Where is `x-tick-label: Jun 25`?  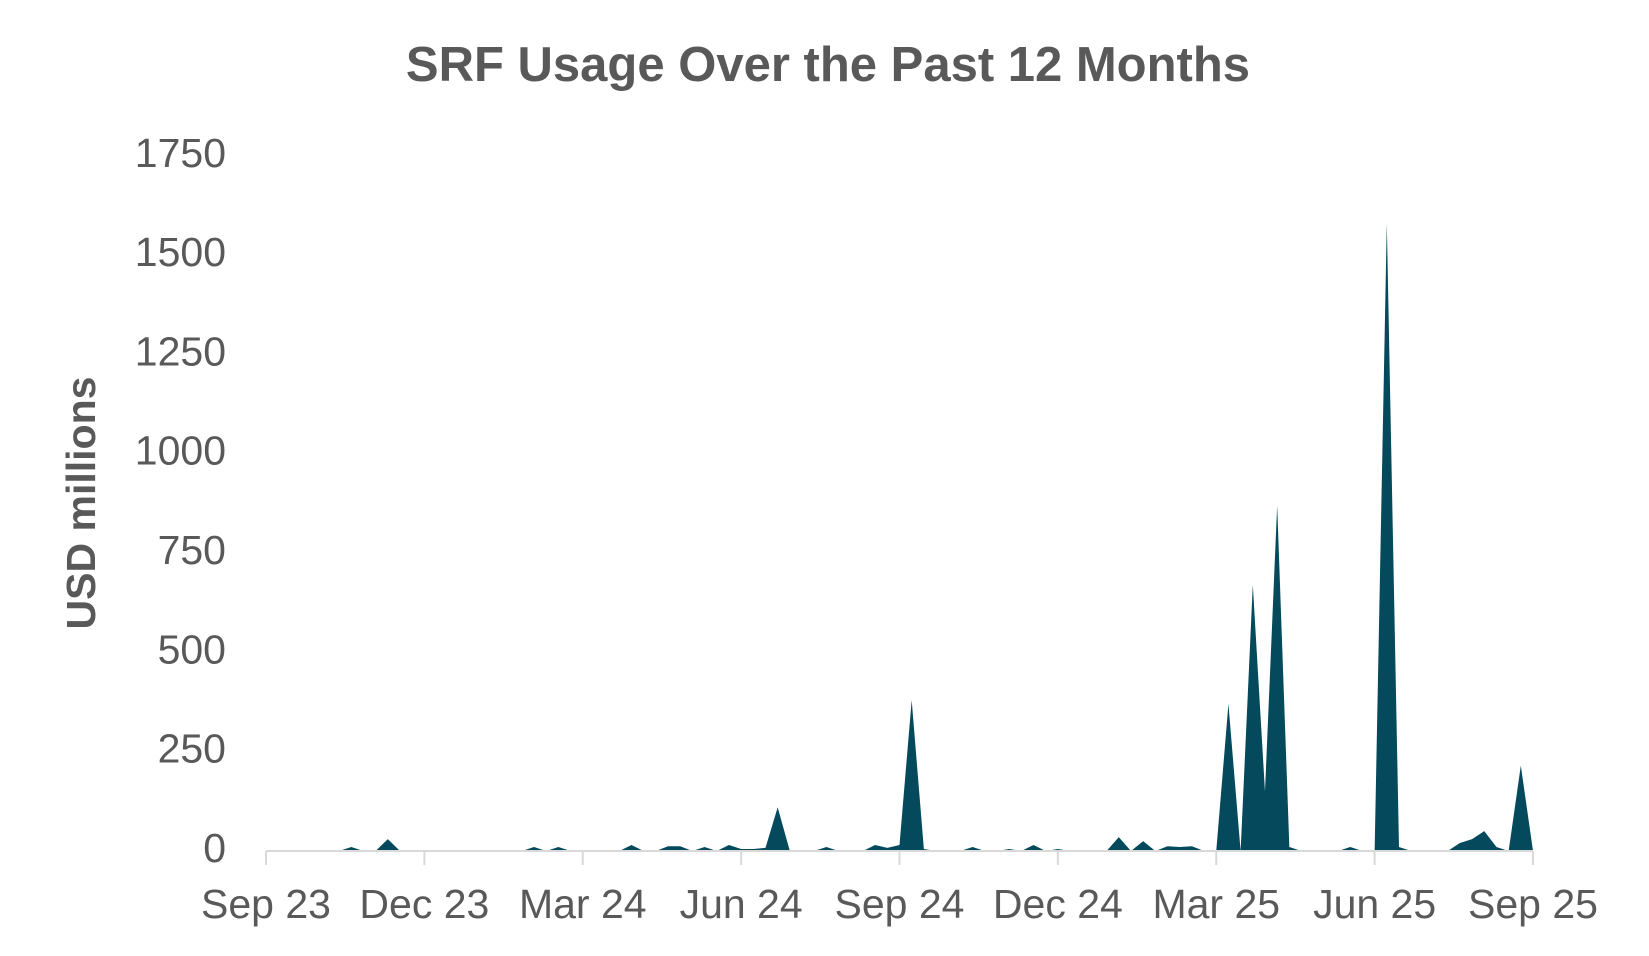
x-tick-label: Jun 25 is located at coordinates (1374, 904).